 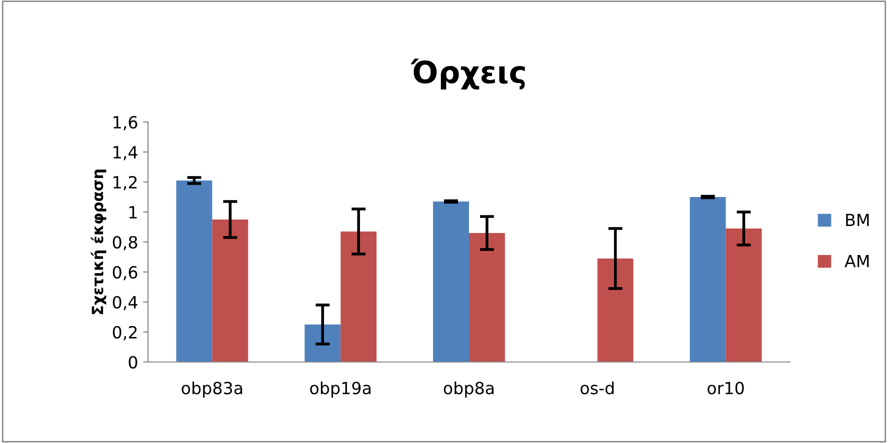 I want to click on x-tick-label: obp8a, so click(x=469, y=389).